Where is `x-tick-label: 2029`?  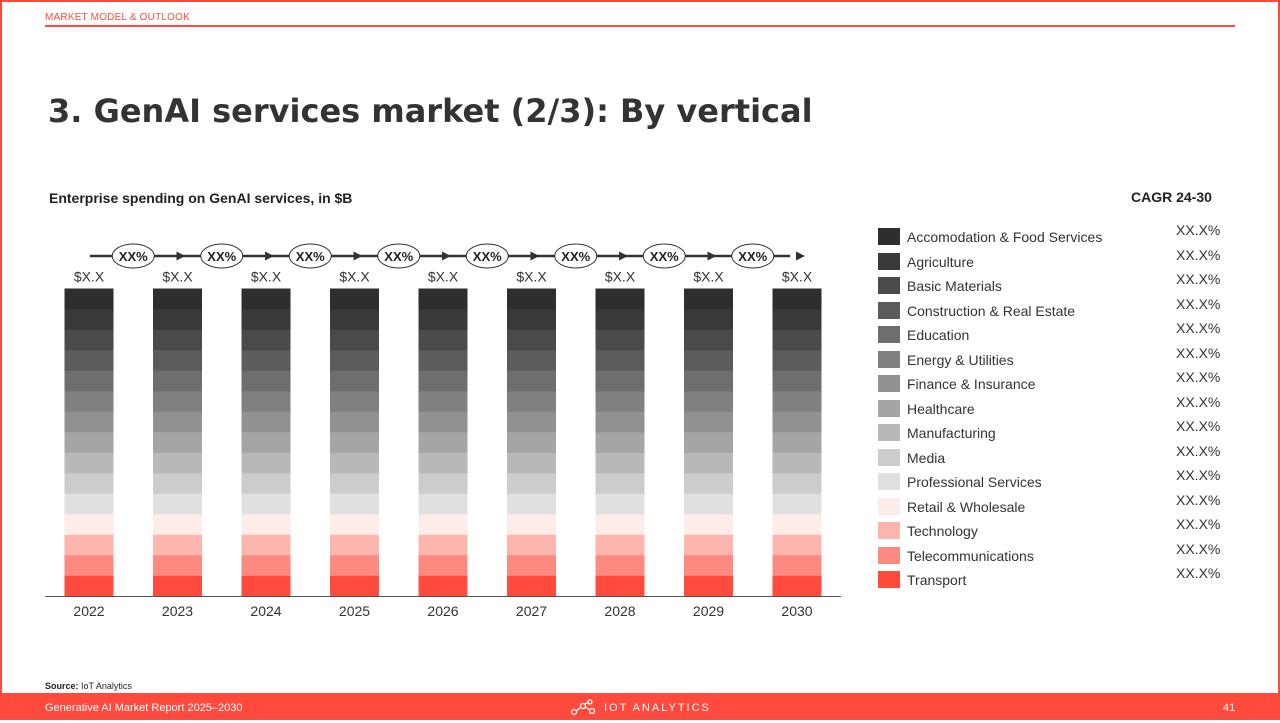
x-tick-label: 2029 is located at coordinates (708, 611).